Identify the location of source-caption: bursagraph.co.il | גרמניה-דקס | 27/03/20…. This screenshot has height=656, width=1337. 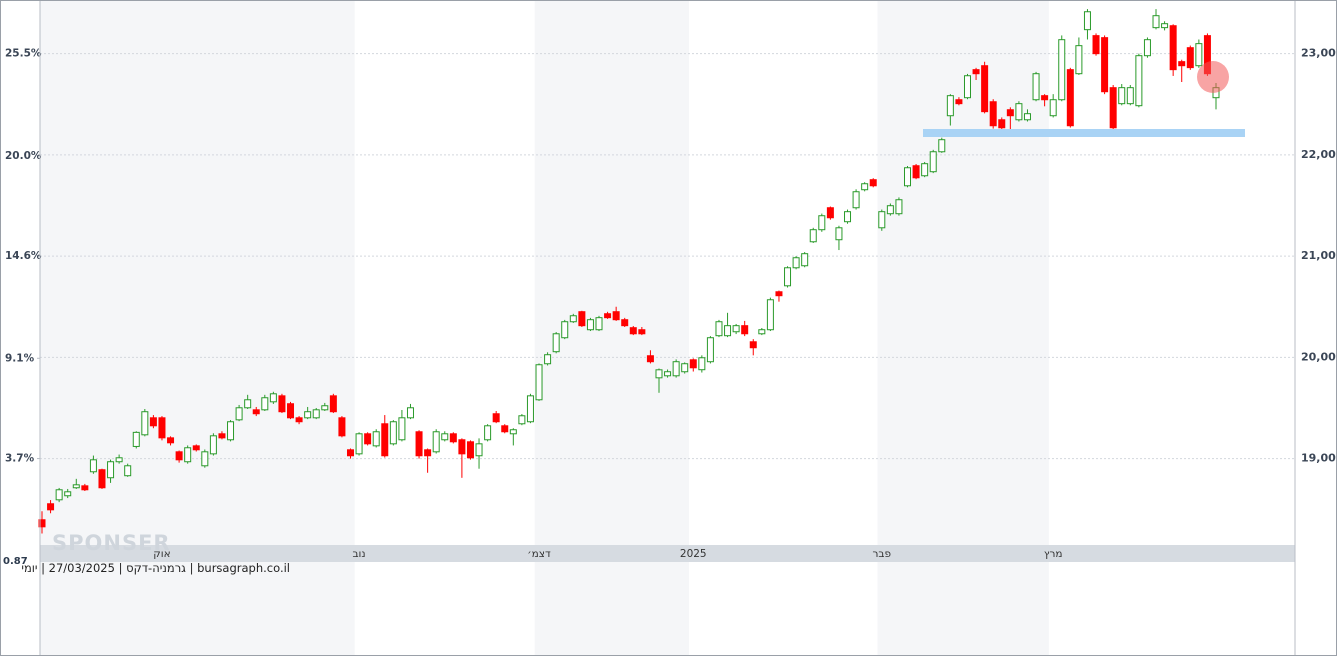
(155, 568).